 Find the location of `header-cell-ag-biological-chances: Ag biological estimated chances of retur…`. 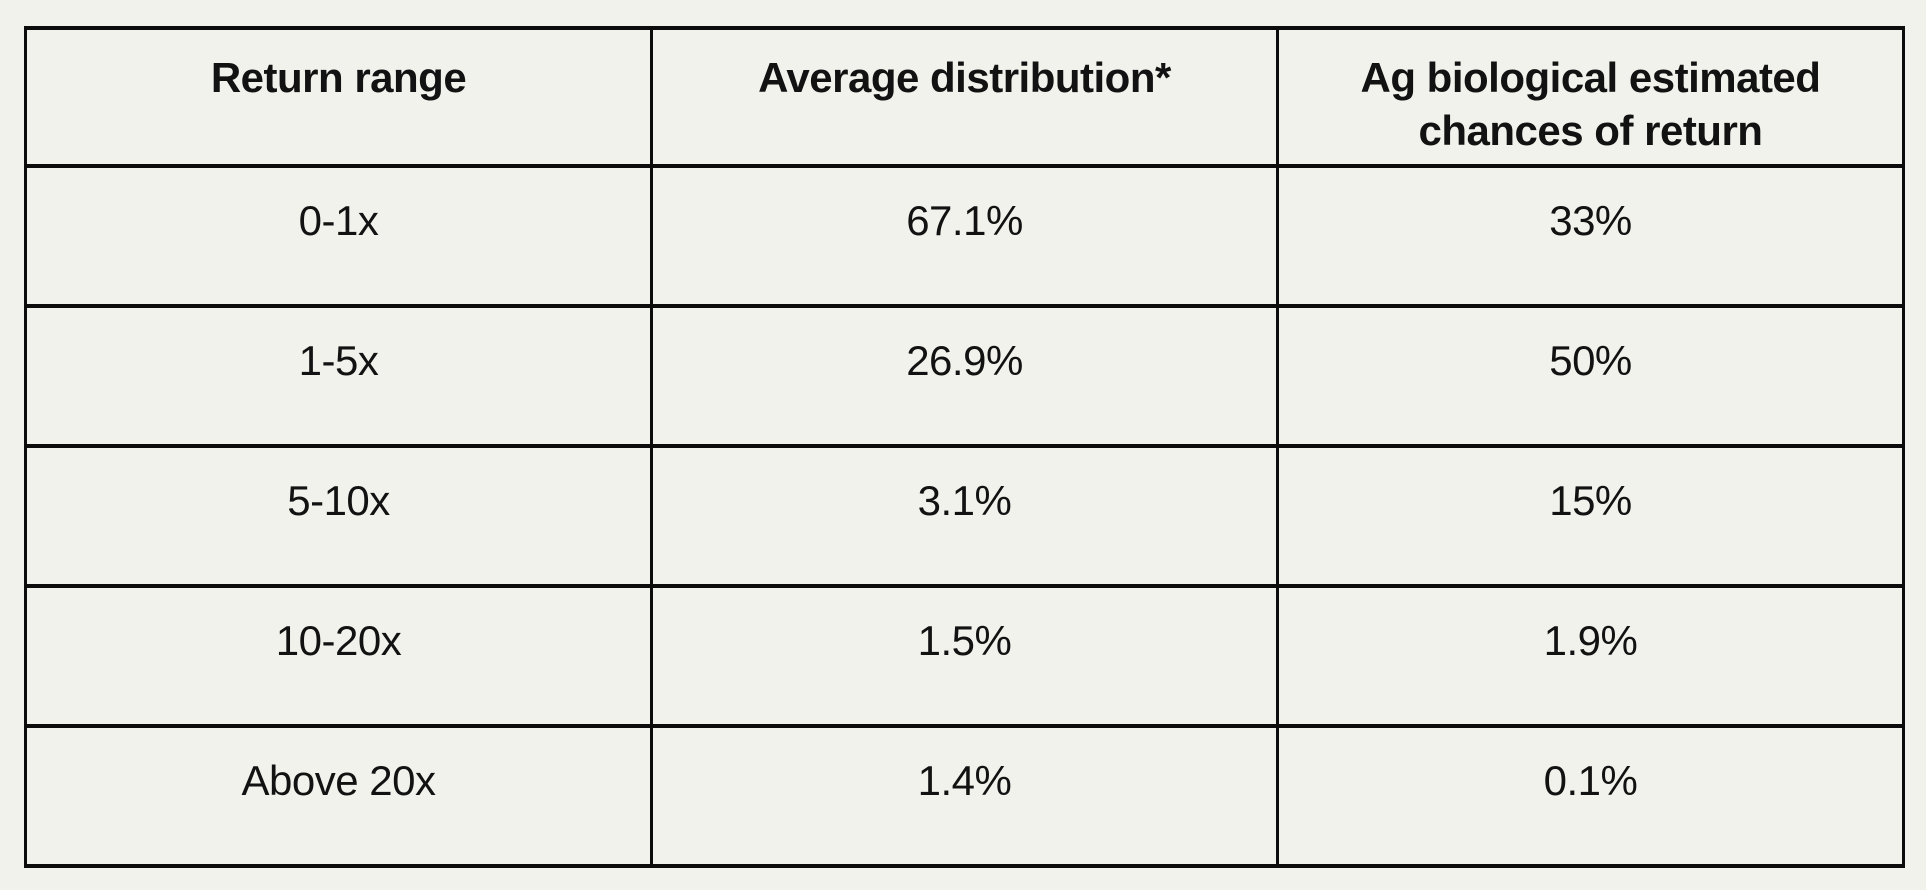

header-cell-ag-biological-chances: Ag biological estimated chances of retur… is located at coordinates (1590, 97).